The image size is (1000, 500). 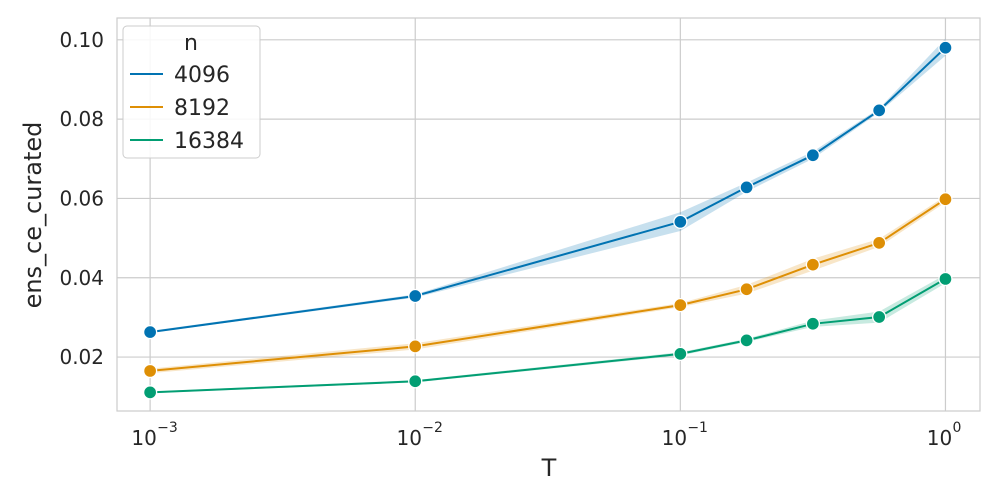 What do you see at coordinates (191, 43) in the screenshot?
I see `legend-title: n` at bounding box center [191, 43].